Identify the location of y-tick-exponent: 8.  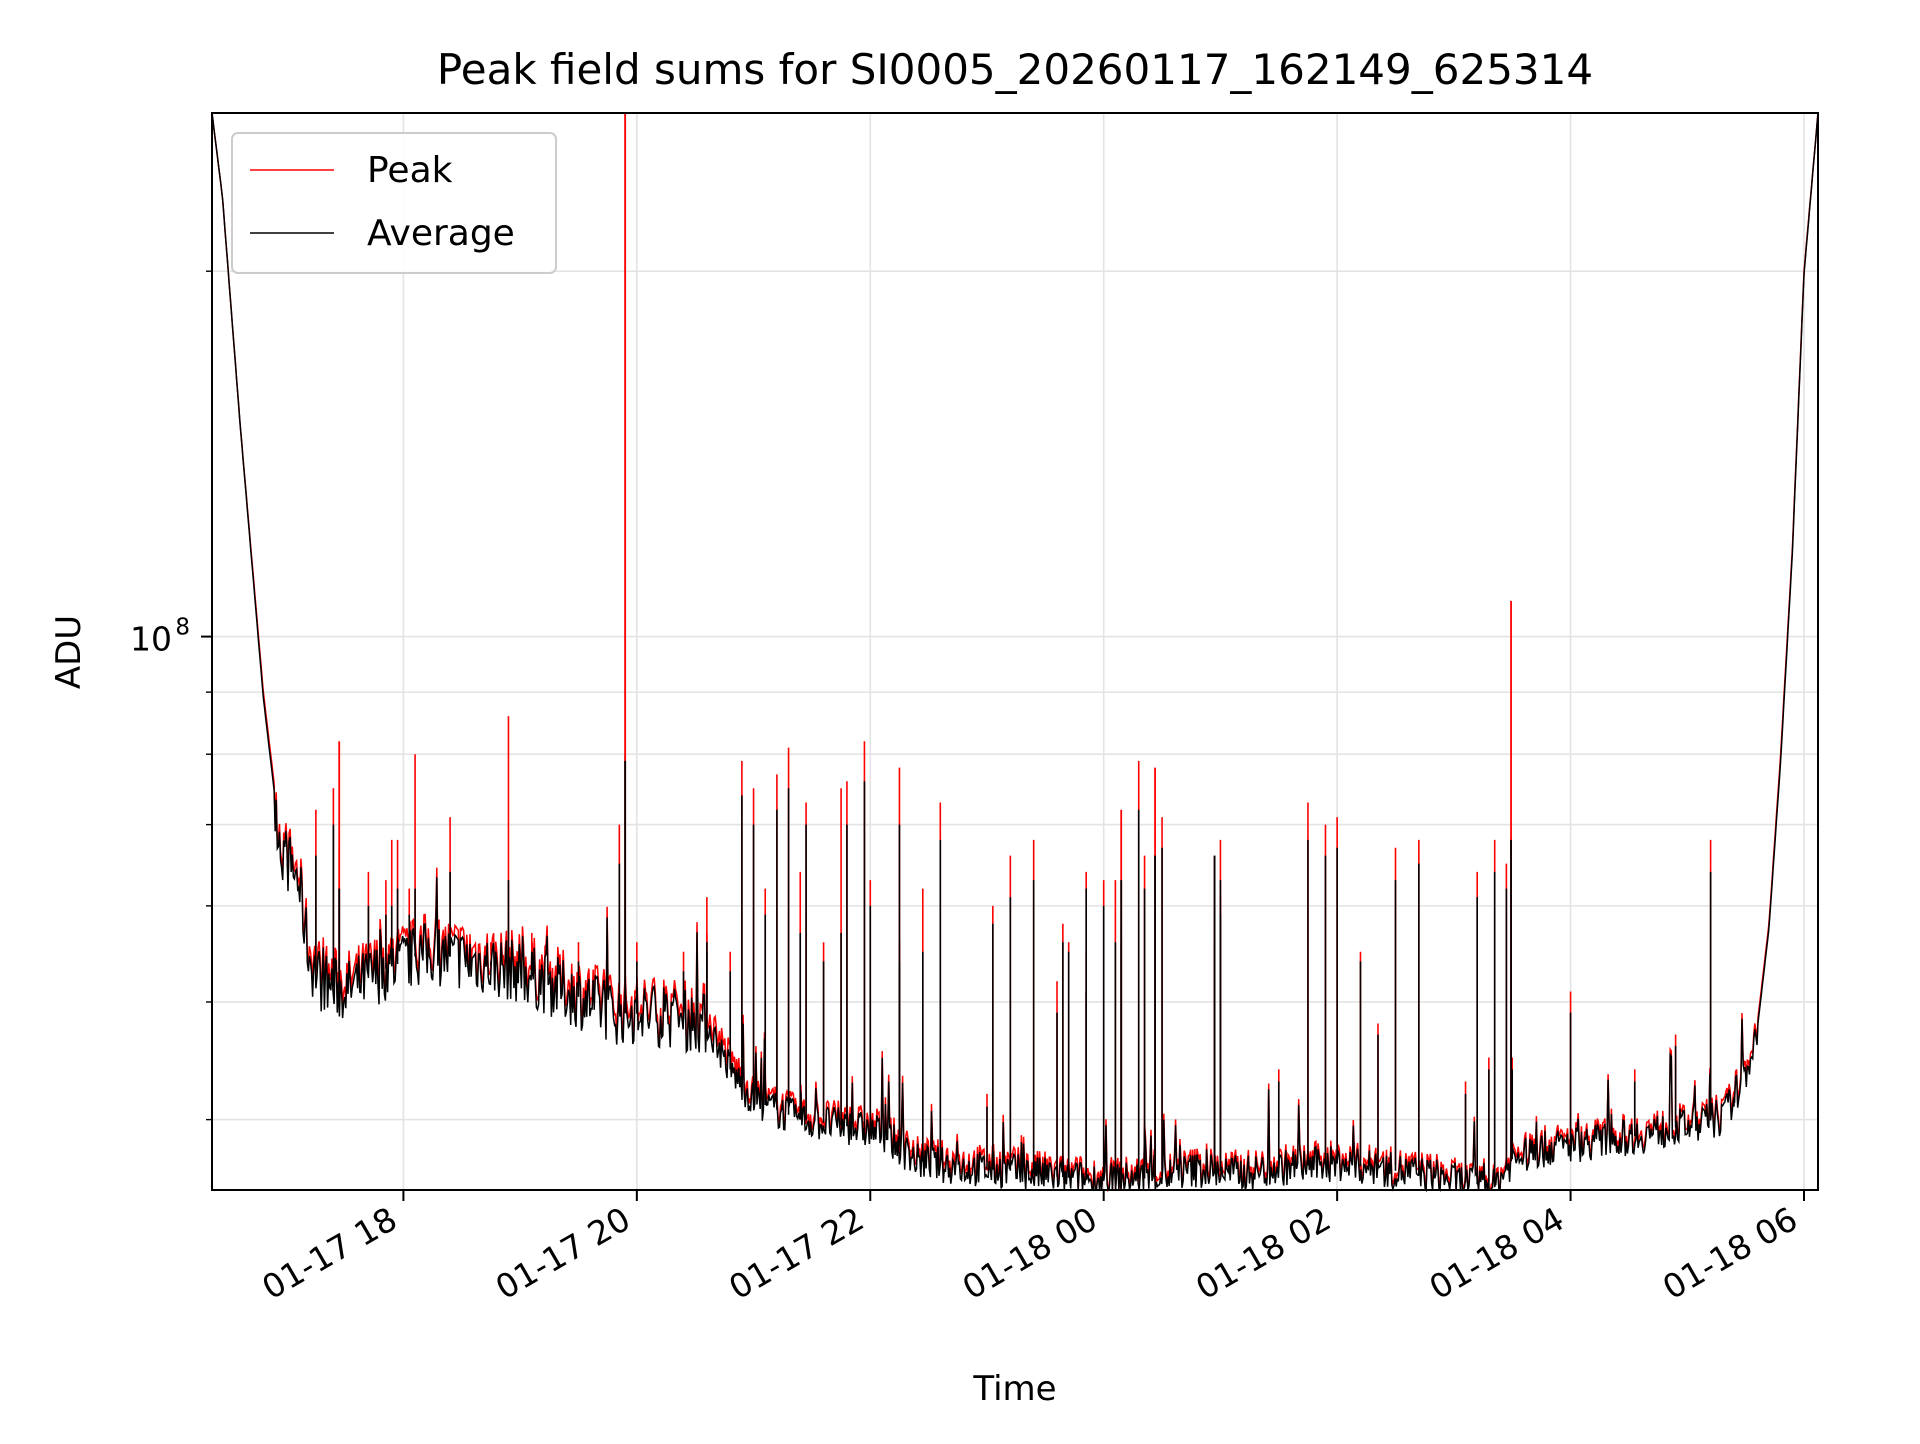
(182, 628).